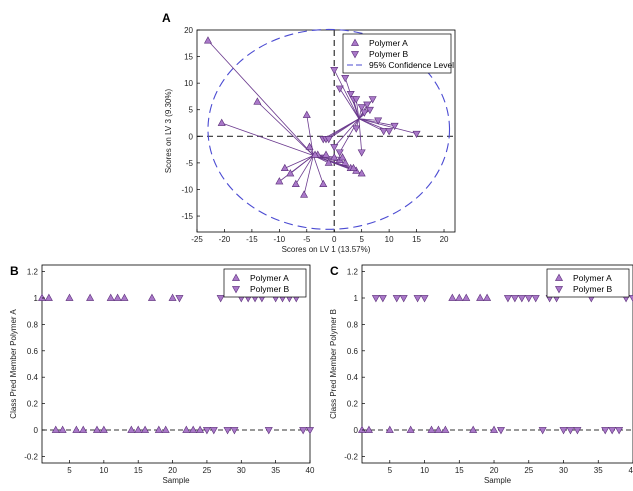 This screenshot has height=491, width=633. I want to click on y-axis-label-a: Scores on LV 3 (9.30%), so click(168, 130).